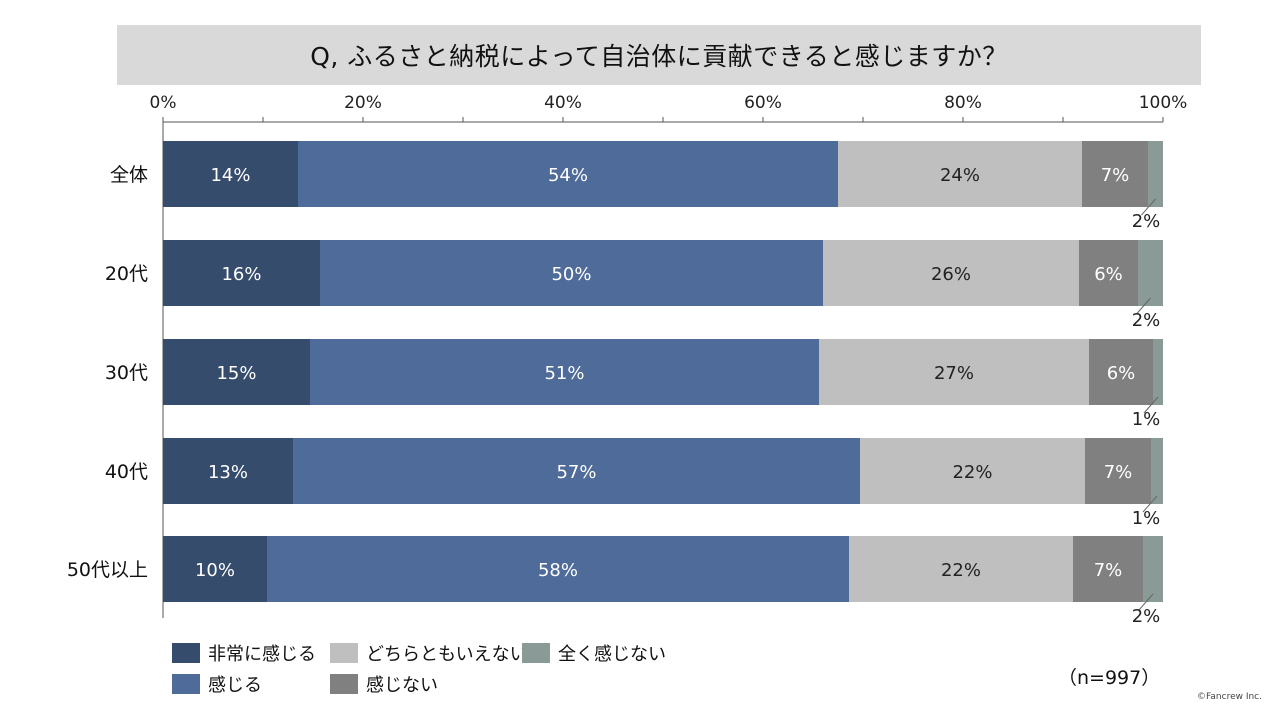 This screenshot has width=1280, height=720. Describe the element at coordinates (612, 654) in the screenshot. I see `legend-label: 全く感じない` at that location.